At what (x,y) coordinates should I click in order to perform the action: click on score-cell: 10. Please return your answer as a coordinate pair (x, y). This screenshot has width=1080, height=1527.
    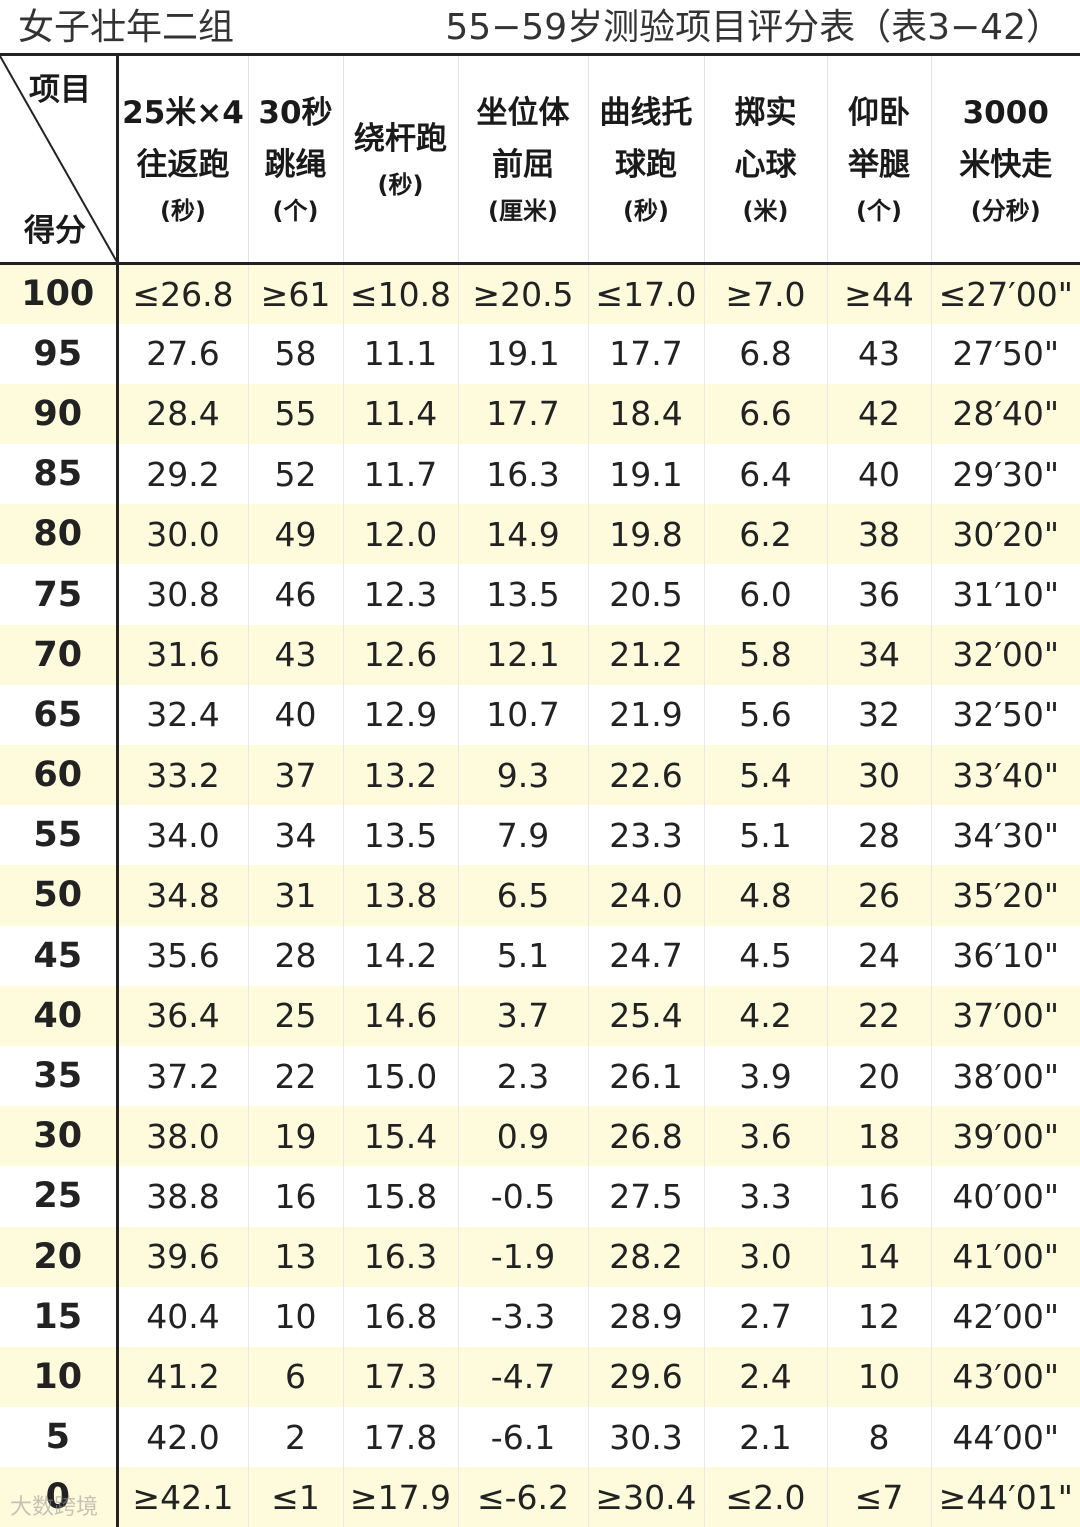
    Looking at the image, I should click on (58, 1377).